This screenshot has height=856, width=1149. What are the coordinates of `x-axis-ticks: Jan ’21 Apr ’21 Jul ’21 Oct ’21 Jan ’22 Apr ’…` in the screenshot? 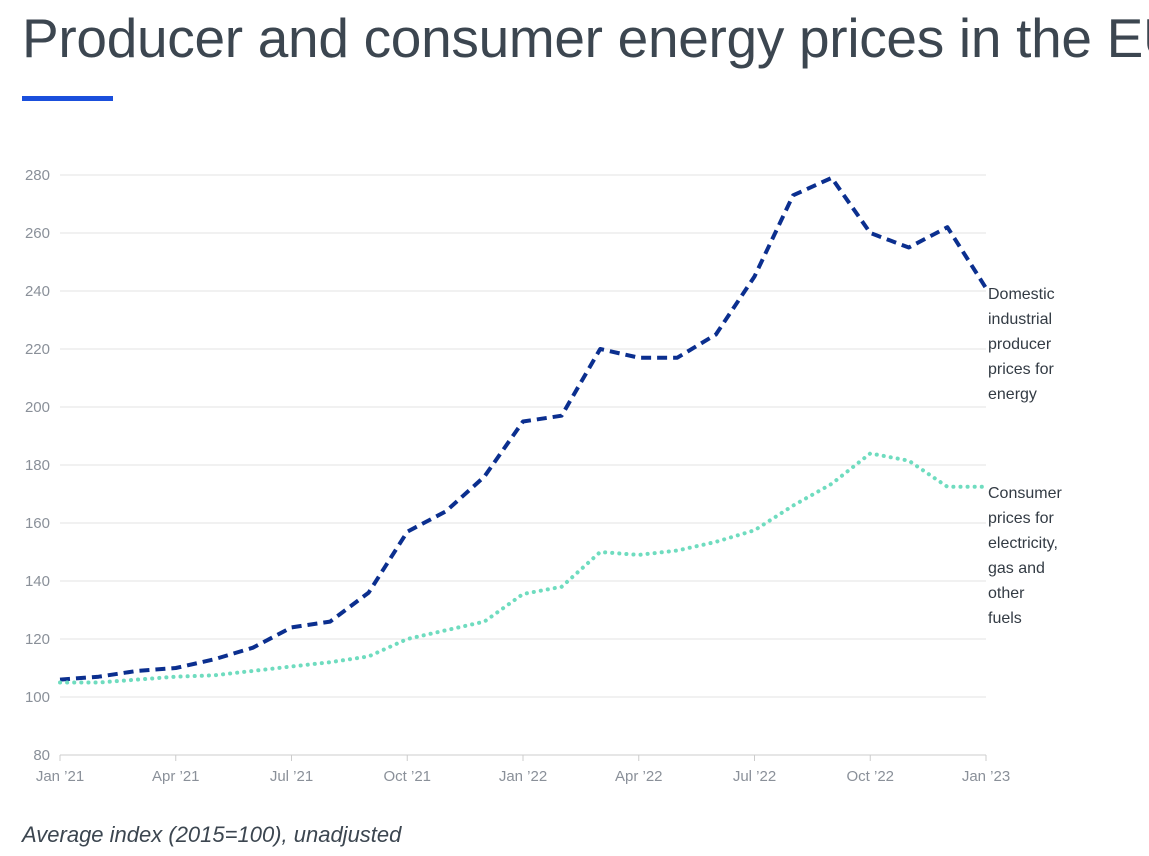 It's located at (523, 770).